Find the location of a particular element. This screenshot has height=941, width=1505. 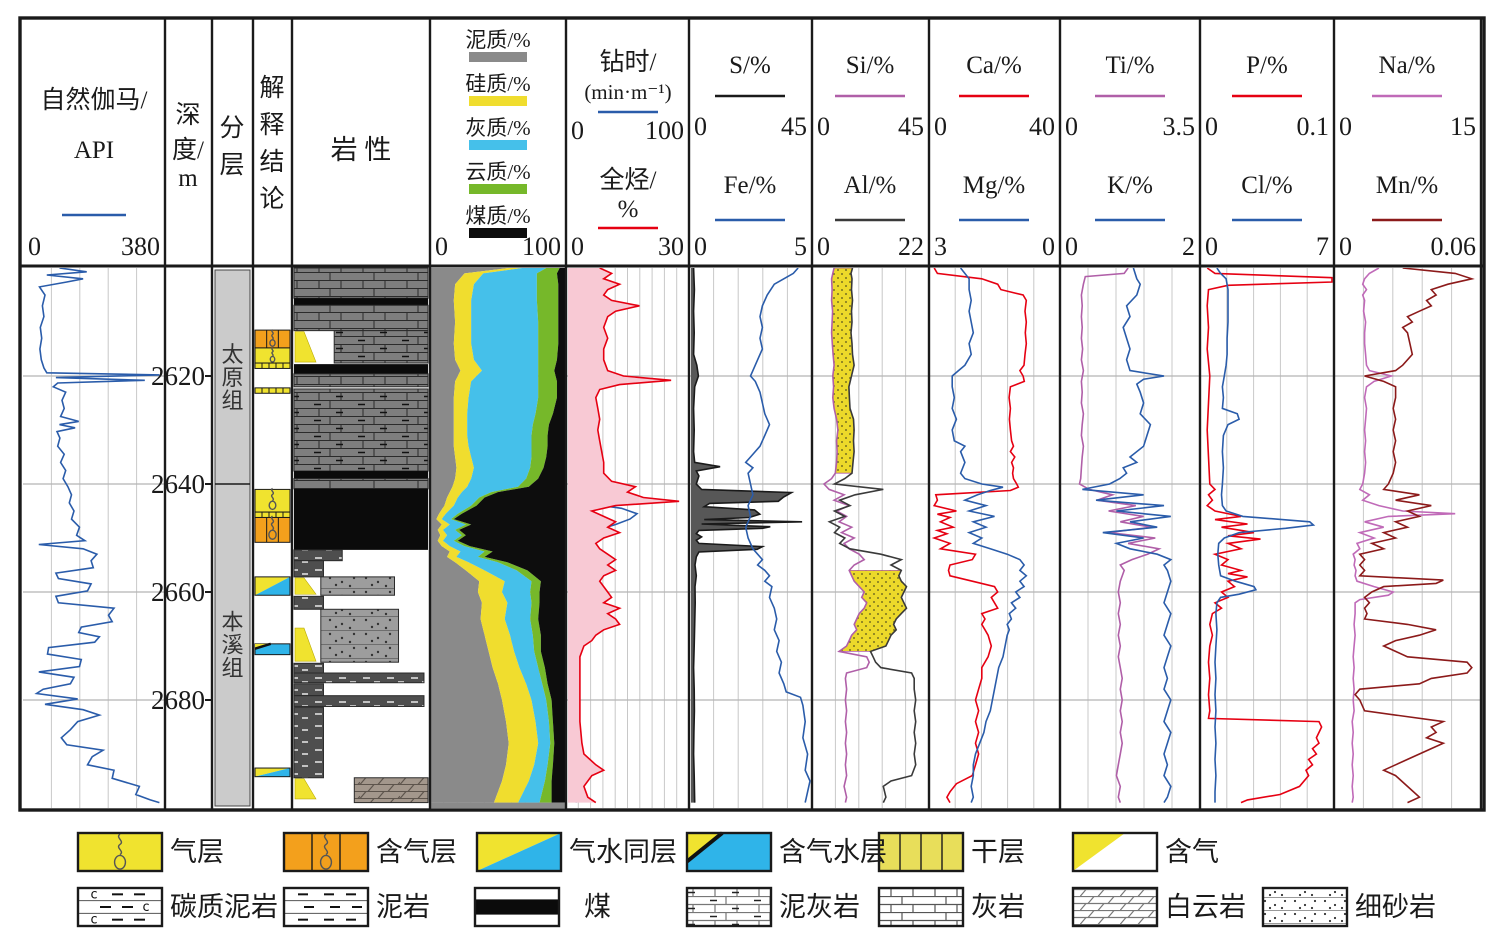

svg-text: 太原组 is located at coordinates (232, 377).